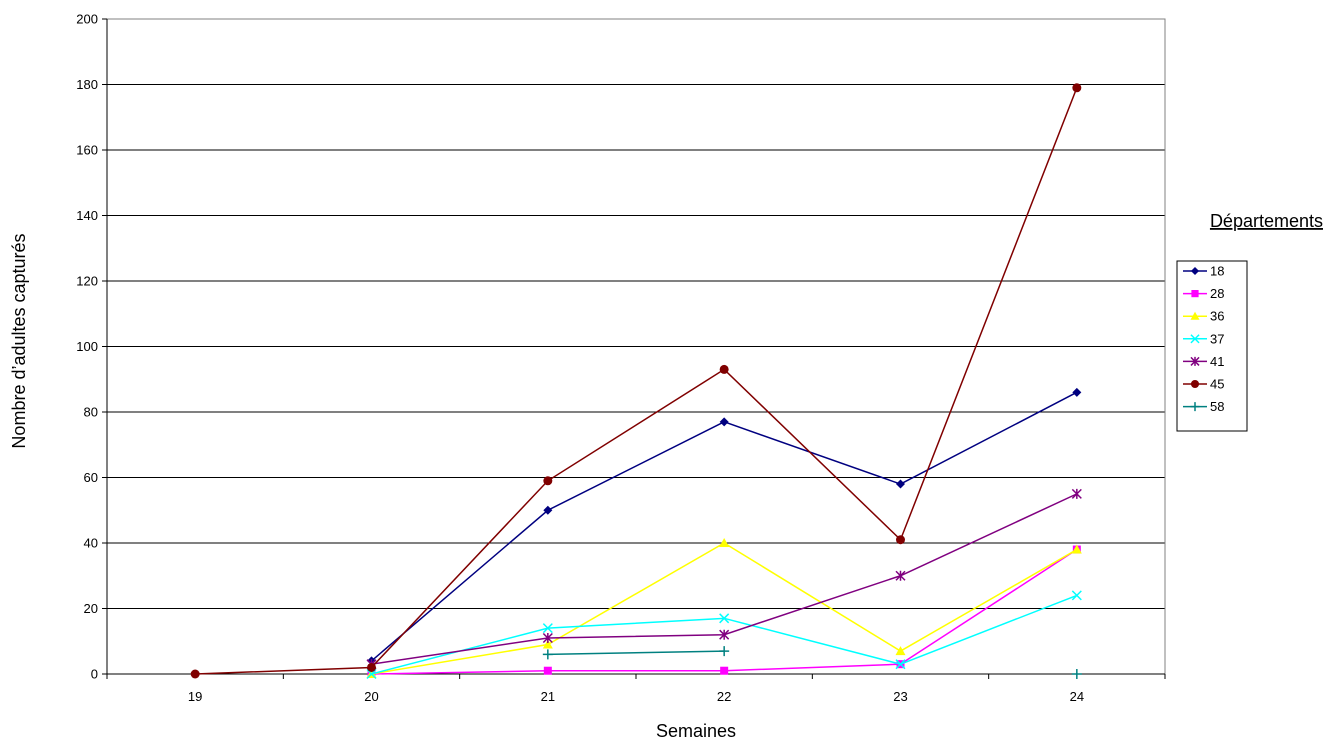 The height and width of the screenshot is (745, 1325). What do you see at coordinates (548, 696) in the screenshot?
I see `x-tick-label: 21` at bounding box center [548, 696].